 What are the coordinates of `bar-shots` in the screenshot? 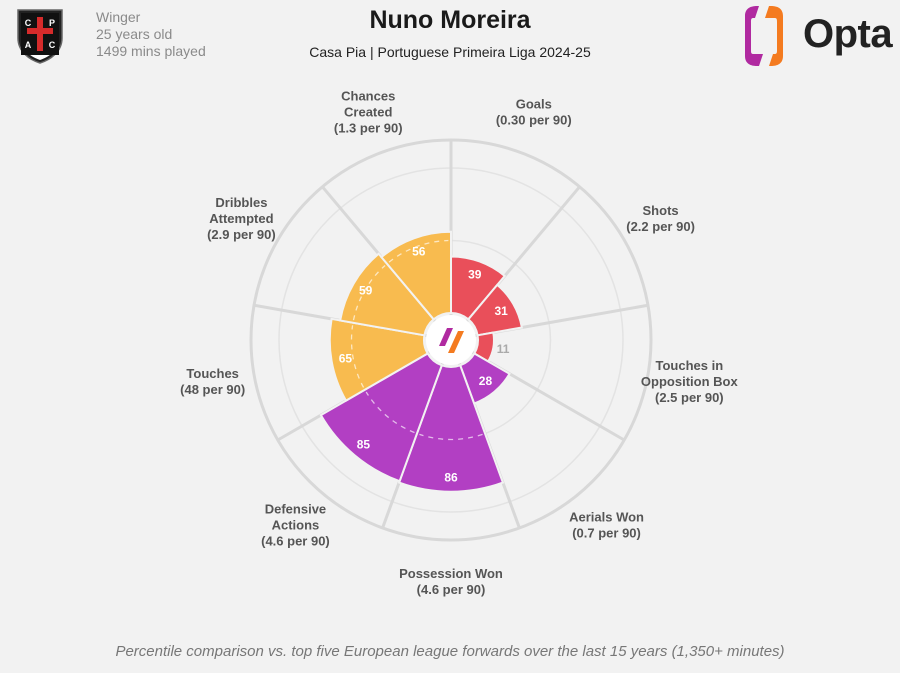 It's located at (495, 310).